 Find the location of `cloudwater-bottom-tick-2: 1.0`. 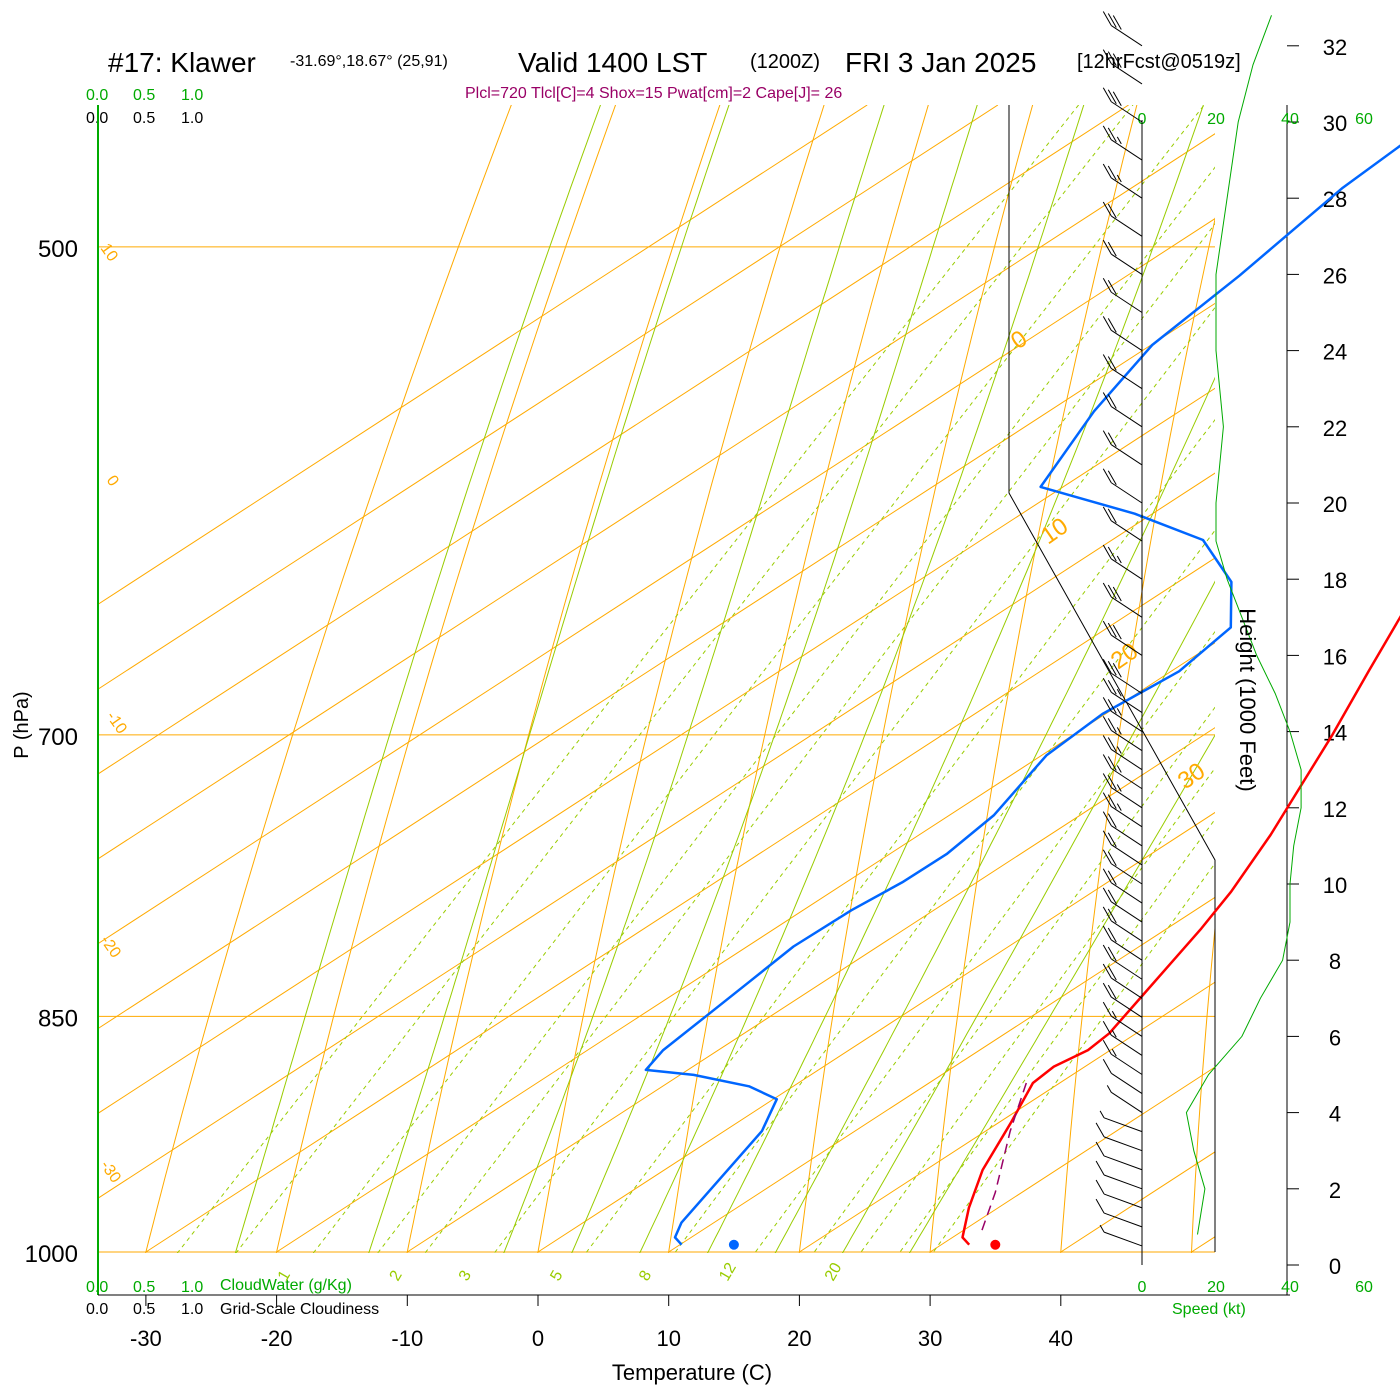

cloudwater-bottom-tick-2: 1.0 is located at coordinates (192, 1287).